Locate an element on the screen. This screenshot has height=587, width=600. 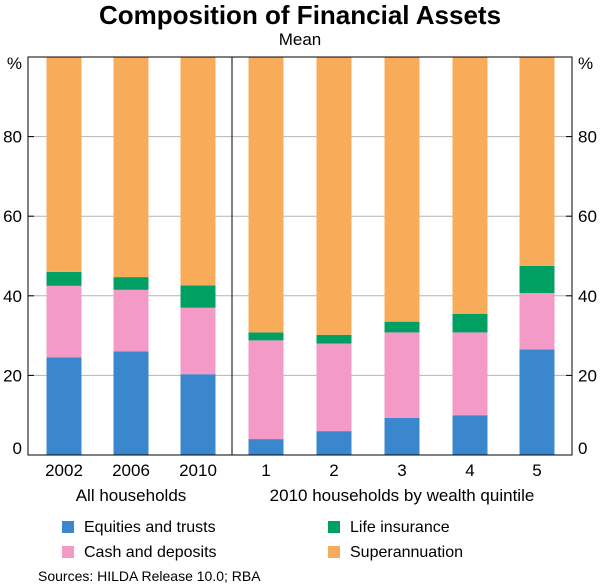
y-axis-unit-left: % is located at coordinates (14, 63).